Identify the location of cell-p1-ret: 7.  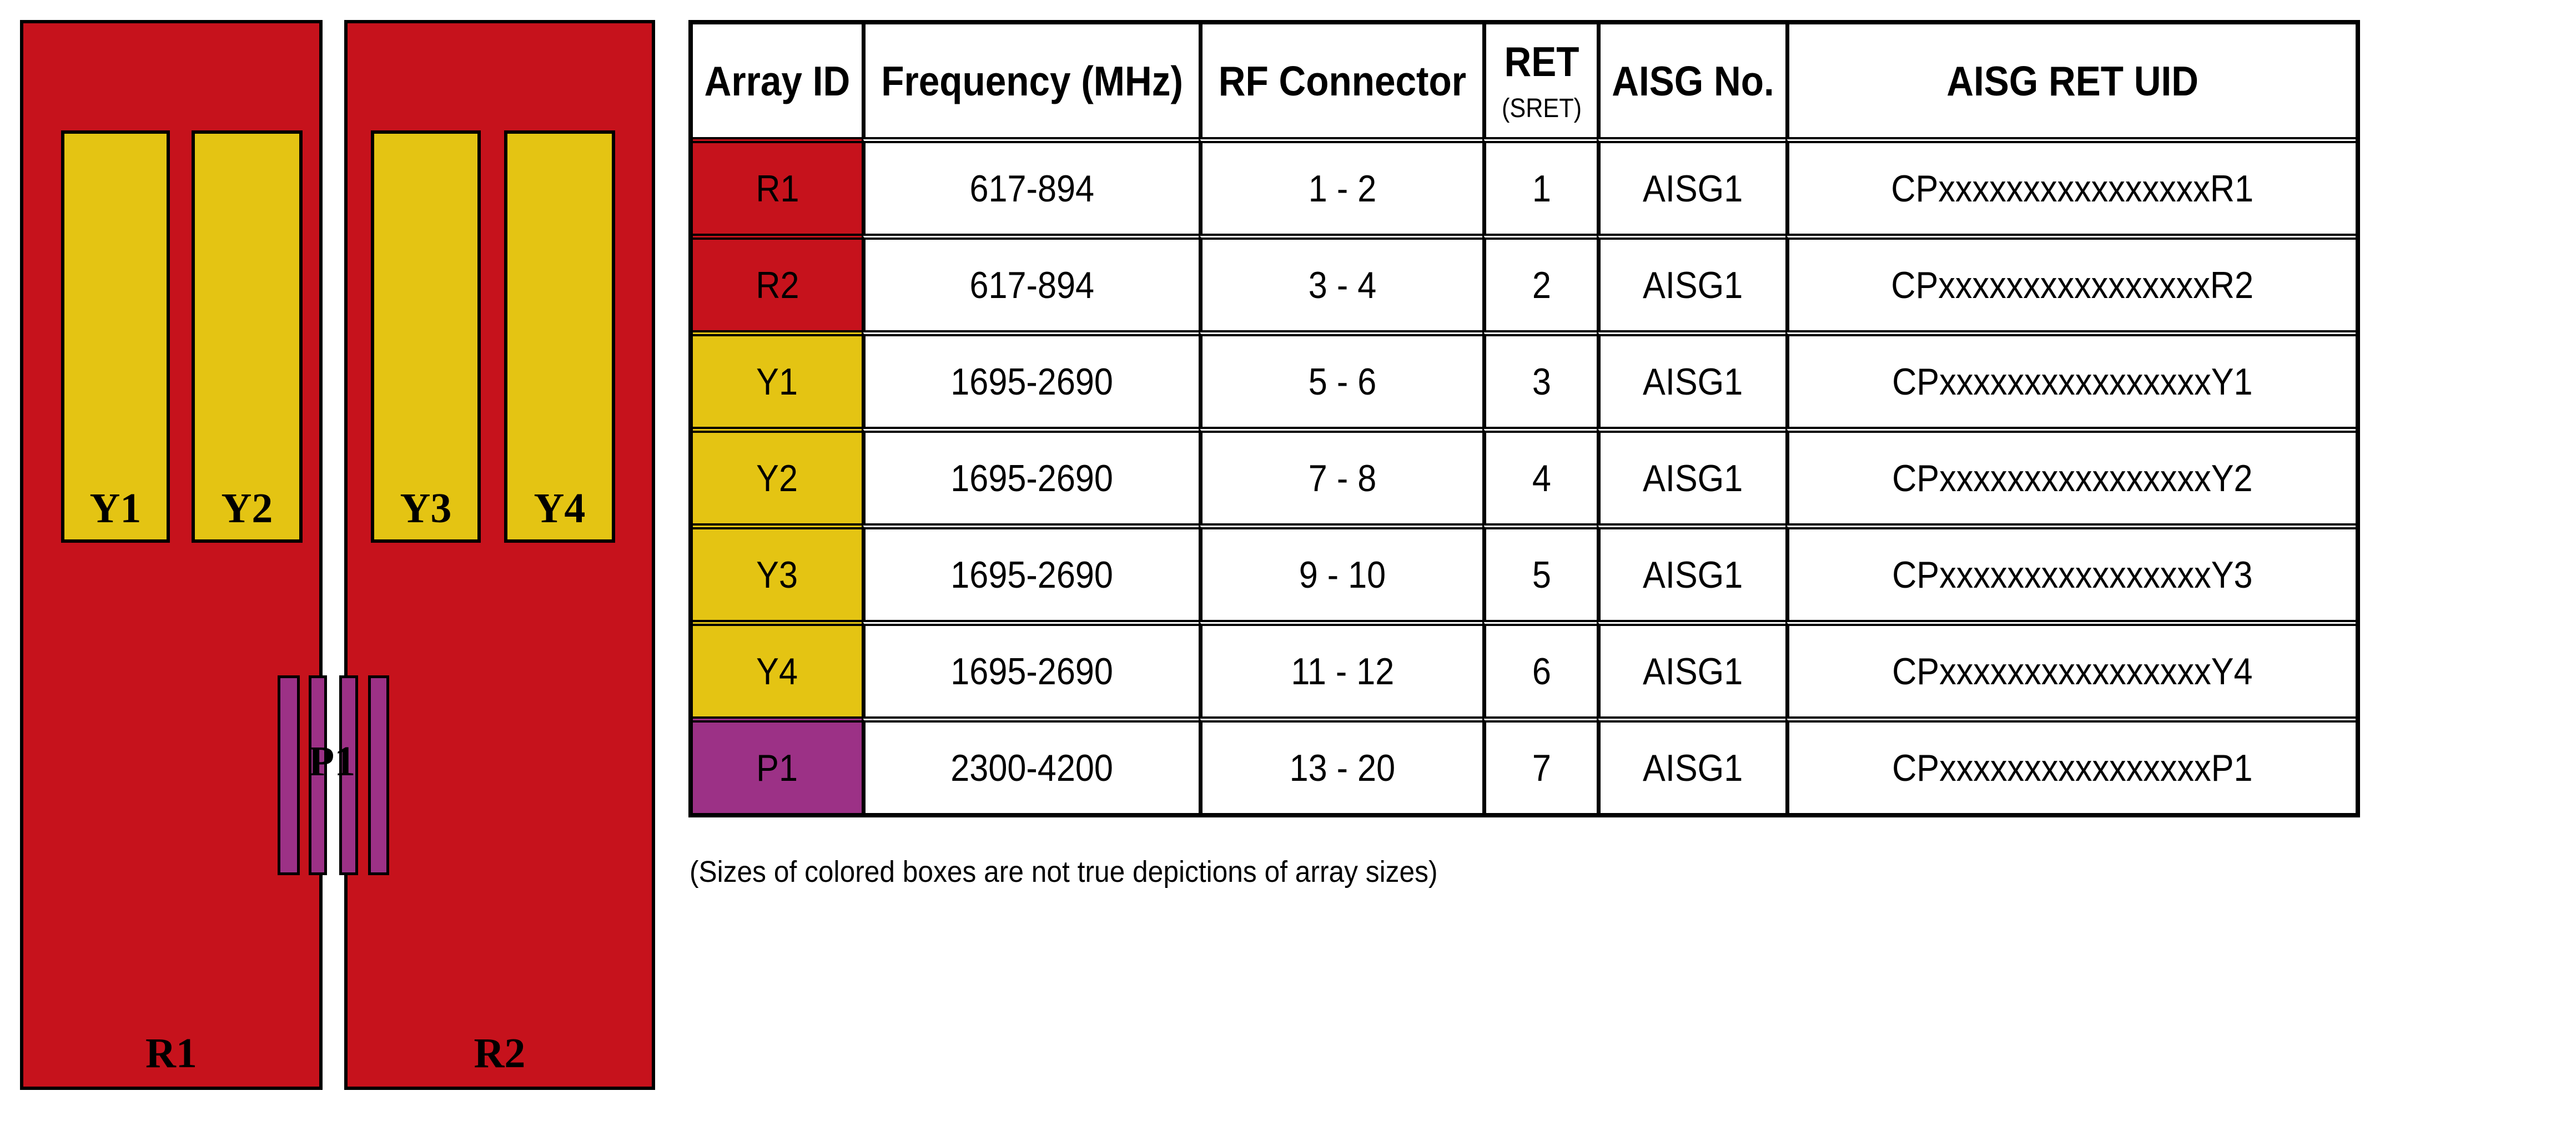
(1539, 765).